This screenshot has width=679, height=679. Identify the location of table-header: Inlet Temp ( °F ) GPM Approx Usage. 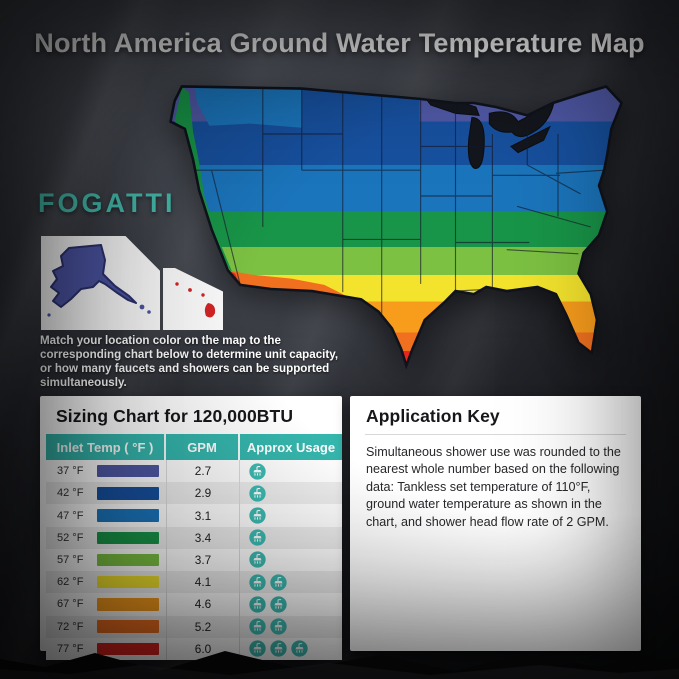
(194, 447).